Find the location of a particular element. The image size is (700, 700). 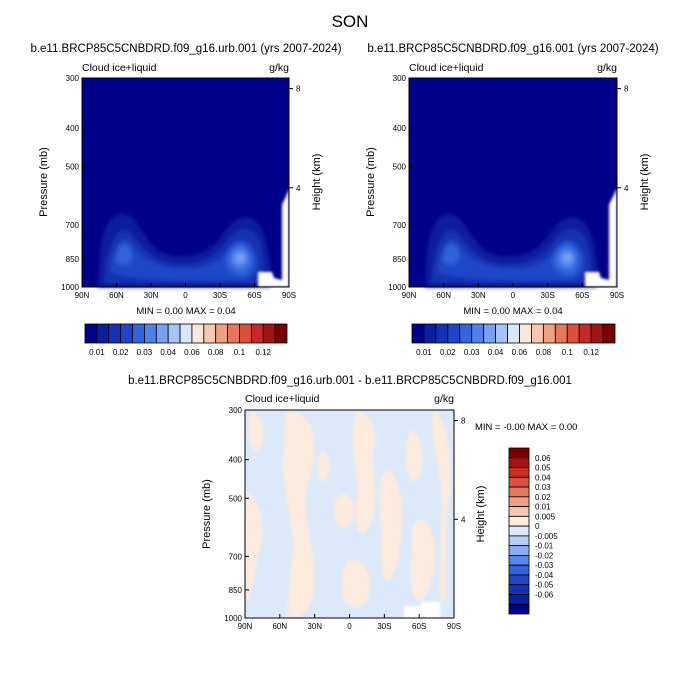

panel-1-variable-label: Cloud ice+liquid is located at coordinates (119, 68).